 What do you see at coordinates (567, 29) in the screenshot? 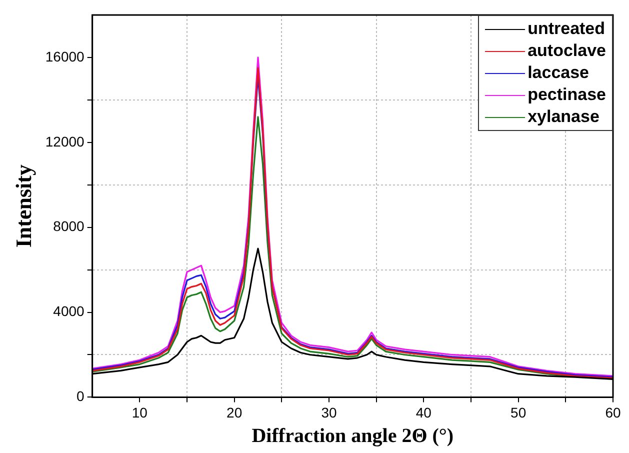
I see `legend-label: untreated` at bounding box center [567, 29].